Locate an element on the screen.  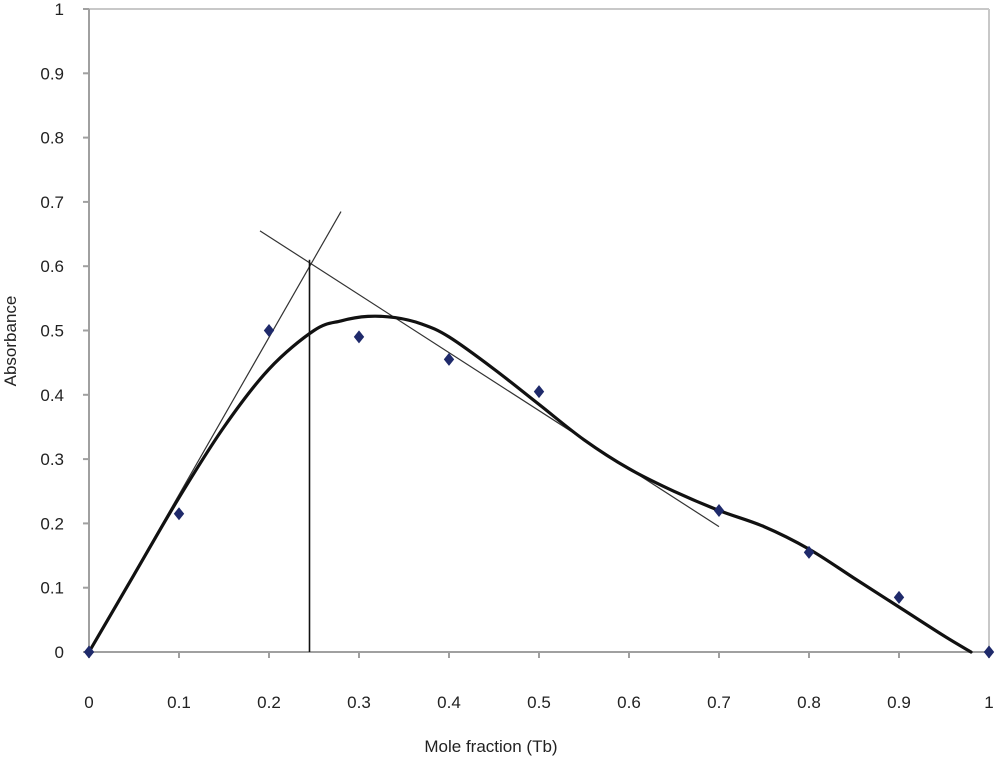
y-tick-label: 0.3 is located at coordinates (52, 459).